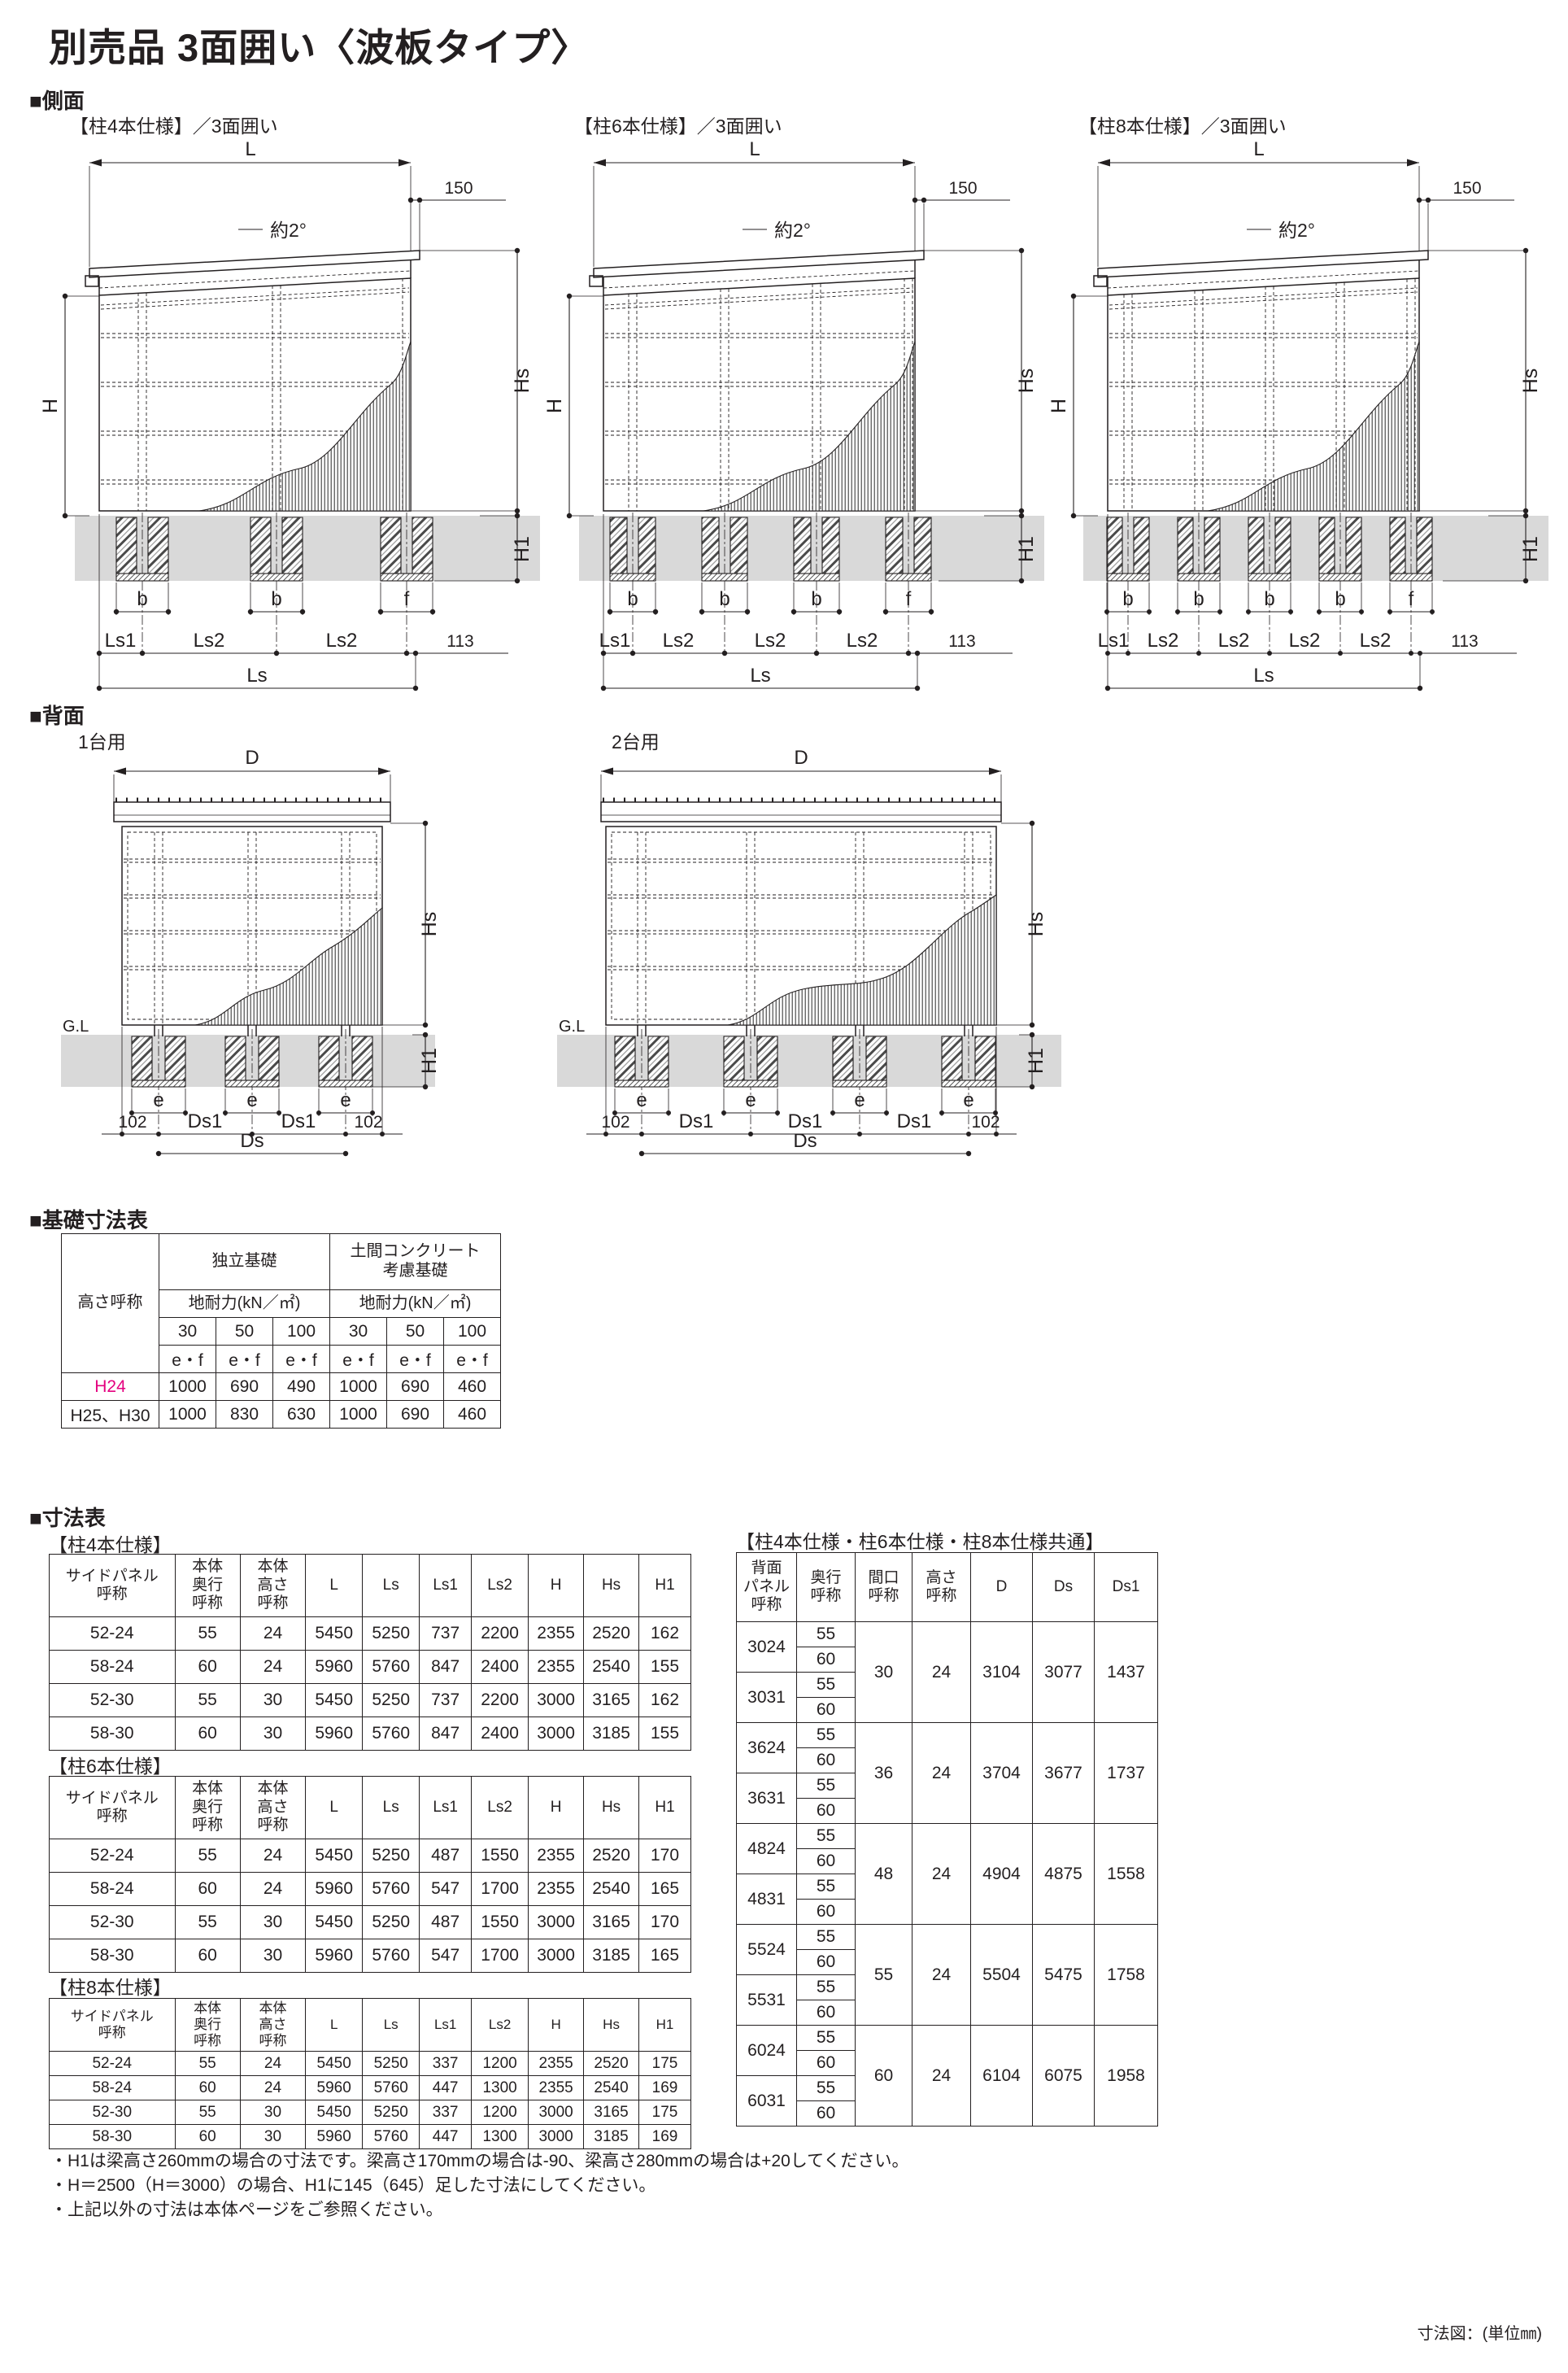  I want to click on dim-label-H: H, so click(51, 406).